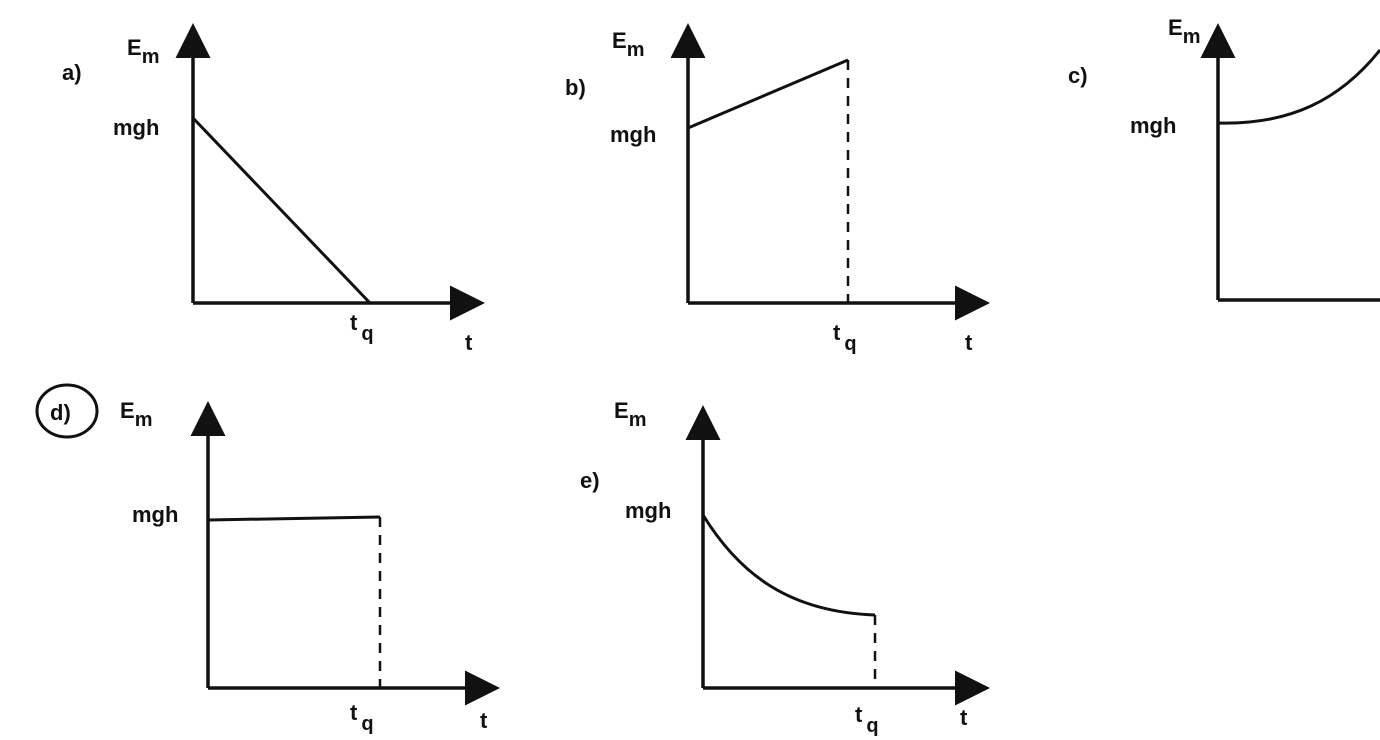 This screenshot has width=1380, height=740. Describe the element at coordinates (575, 87) in the screenshot. I see `panel-label: b)` at that location.